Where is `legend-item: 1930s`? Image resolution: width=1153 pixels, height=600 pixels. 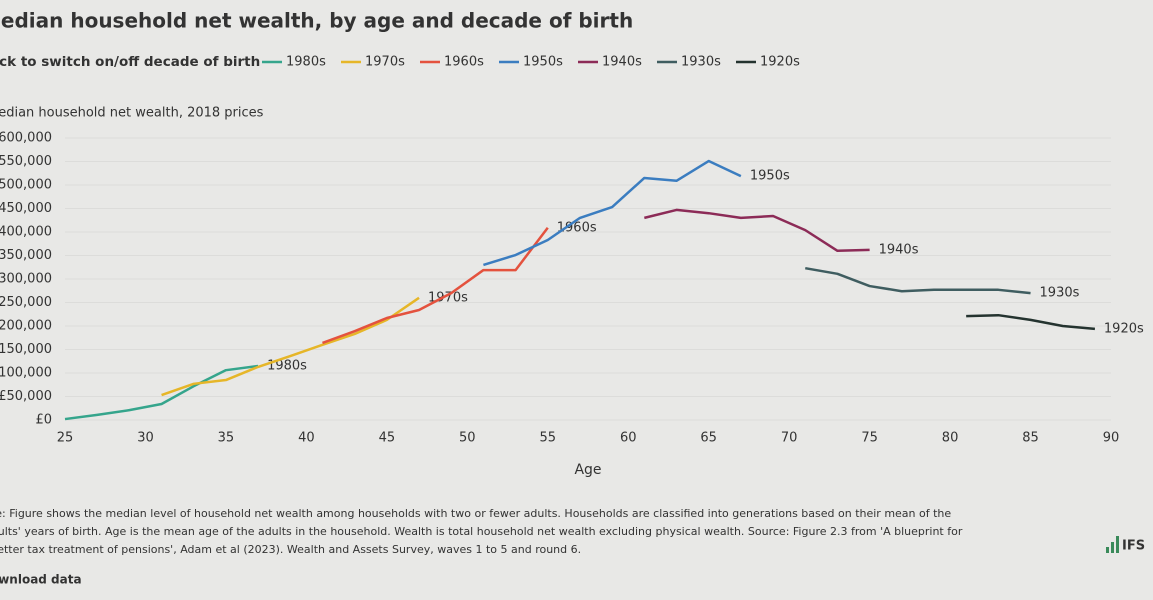
legend-item: 1930s is located at coordinates (689, 62).